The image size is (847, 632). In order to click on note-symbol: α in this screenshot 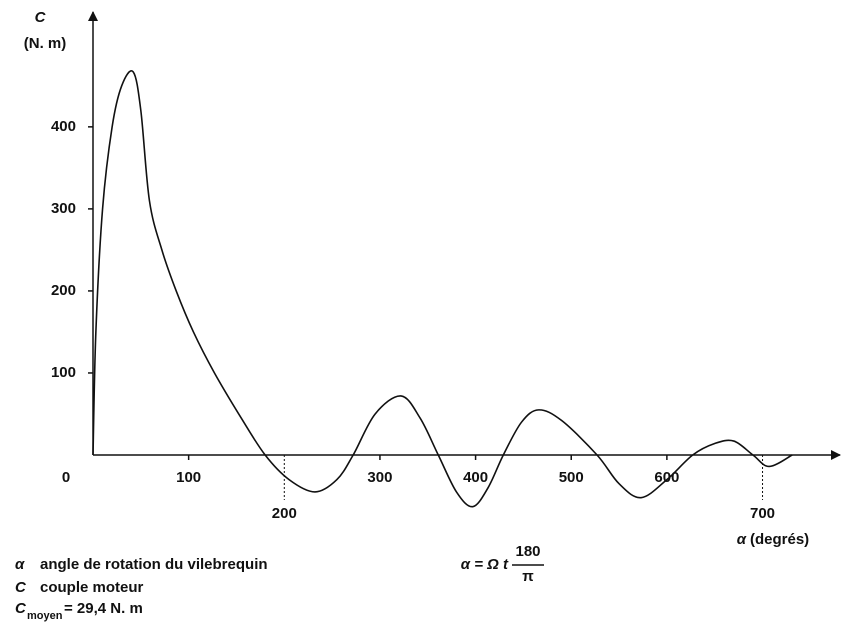, I will do `click(20, 564)`.